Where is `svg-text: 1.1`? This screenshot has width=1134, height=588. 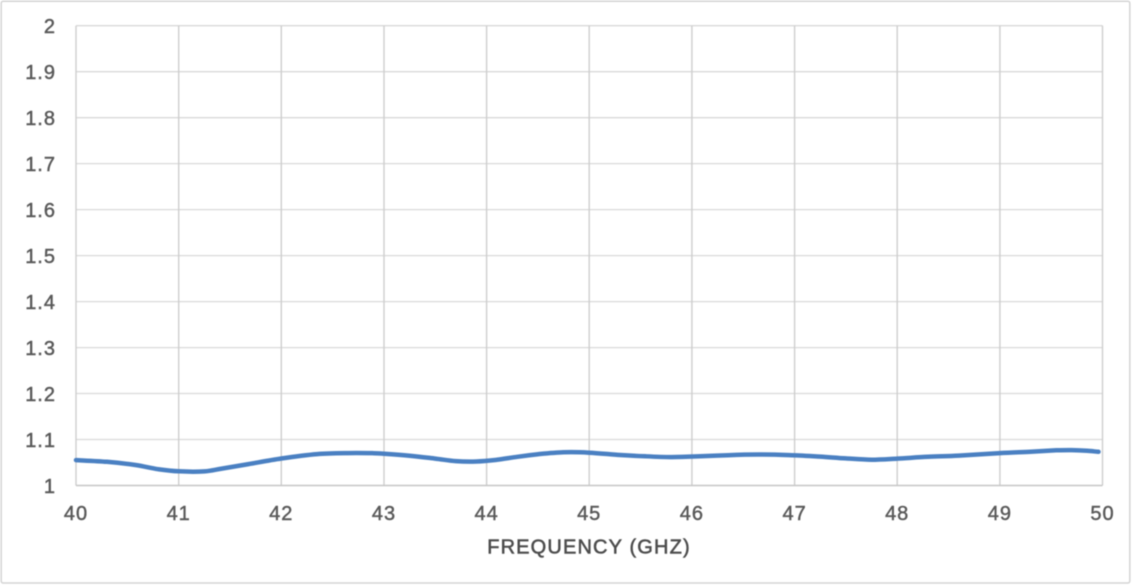
svg-text: 1.1 is located at coordinates (40, 441).